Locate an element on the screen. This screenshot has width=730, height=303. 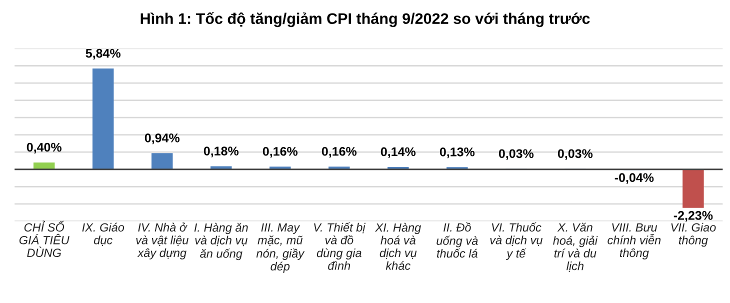
x-tick-label: III. May mặc, mũ nón, giầy dép is located at coordinates (280, 248).